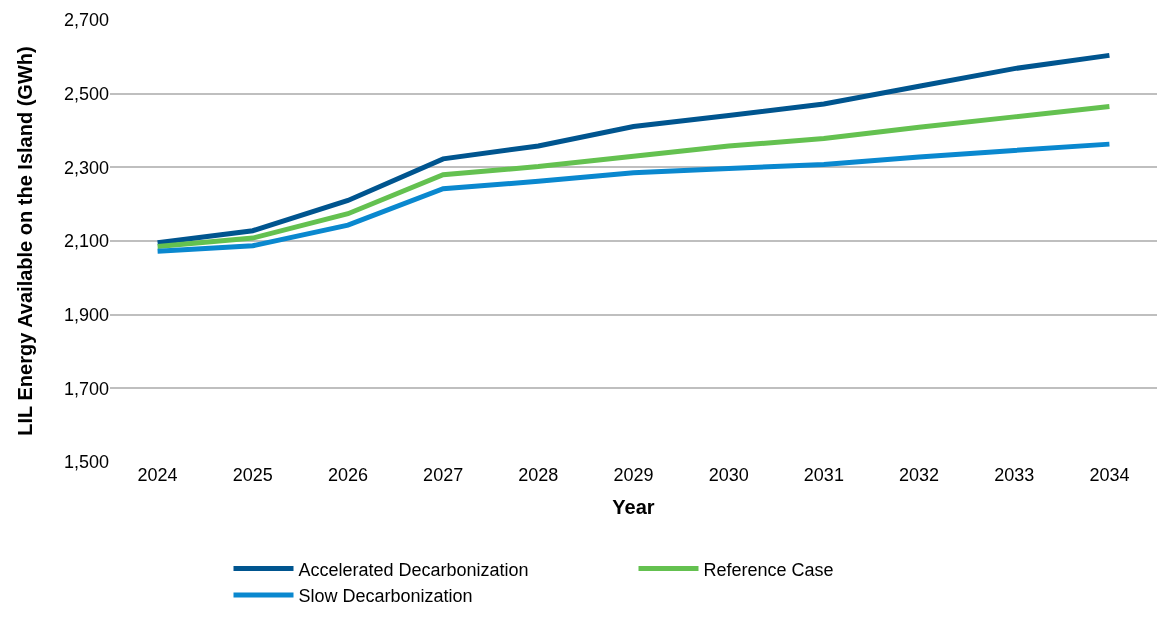  What do you see at coordinates (413, 569) in the screenshot?
I see `legend-label: Accelerated Decarbonization` at bounding box center [413, 569].